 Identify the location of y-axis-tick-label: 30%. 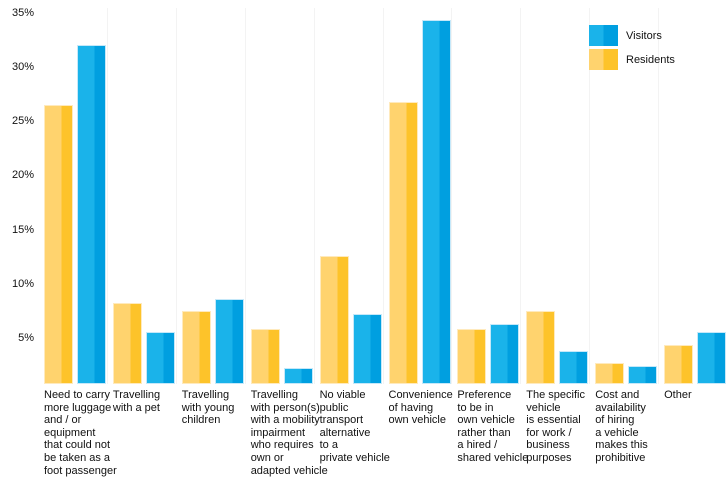
(22, 67).